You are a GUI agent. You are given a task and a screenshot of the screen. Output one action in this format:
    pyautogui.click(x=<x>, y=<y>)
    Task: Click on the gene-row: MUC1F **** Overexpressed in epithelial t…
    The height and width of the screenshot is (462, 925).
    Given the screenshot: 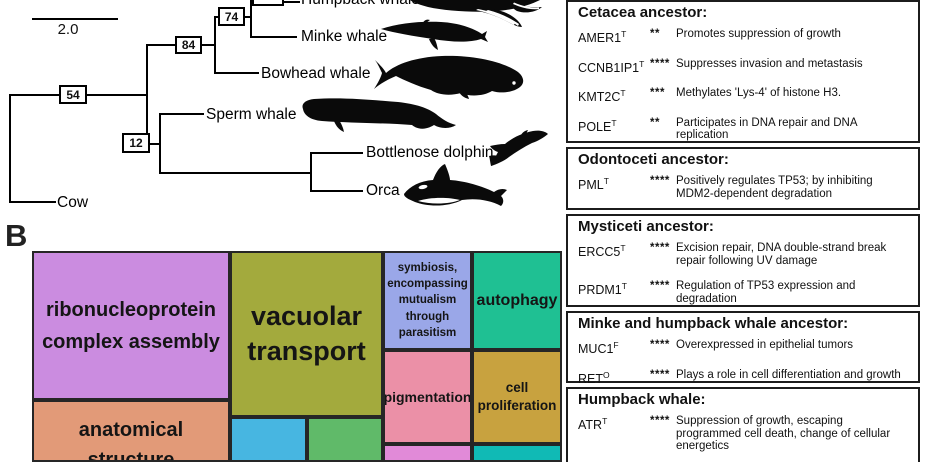 What is the action you would take?
    pyautogui.click(x=743, y=347)
    